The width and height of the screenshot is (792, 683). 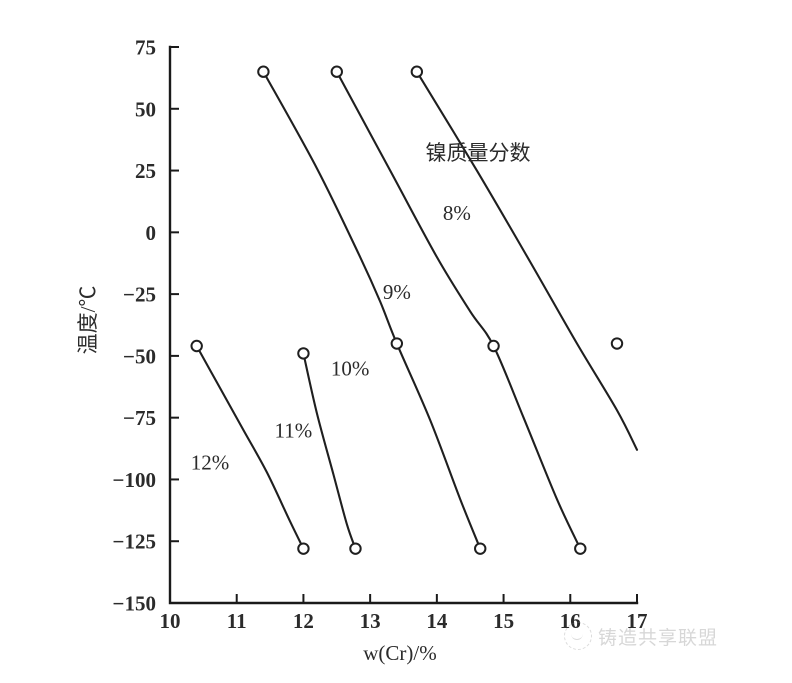 What do you see at coordinates (134, 604) in the screenshot?
I see `y-tick-label: −150` at bounding box center [134, 604].